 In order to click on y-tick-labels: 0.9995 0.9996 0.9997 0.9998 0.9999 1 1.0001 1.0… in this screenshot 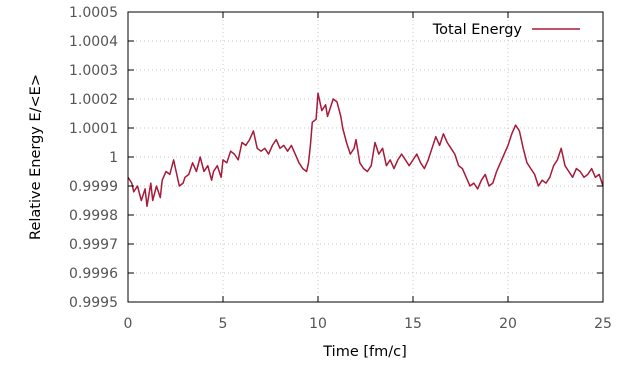, I will do `click(93, 158)`.